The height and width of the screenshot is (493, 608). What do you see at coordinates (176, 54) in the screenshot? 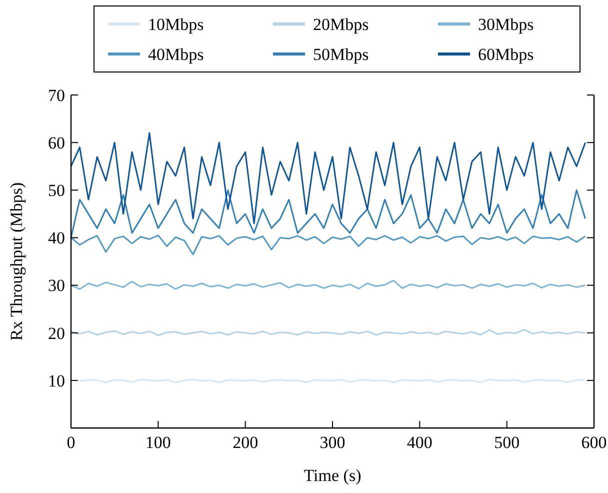
I see `legend-label: 40Mbps` at bounding box center [176, 54].